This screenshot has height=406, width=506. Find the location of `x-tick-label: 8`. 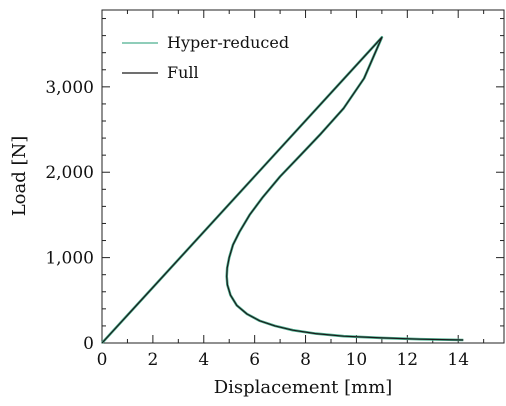

x-tick-label: 8 is located at coordinates (305, 360).